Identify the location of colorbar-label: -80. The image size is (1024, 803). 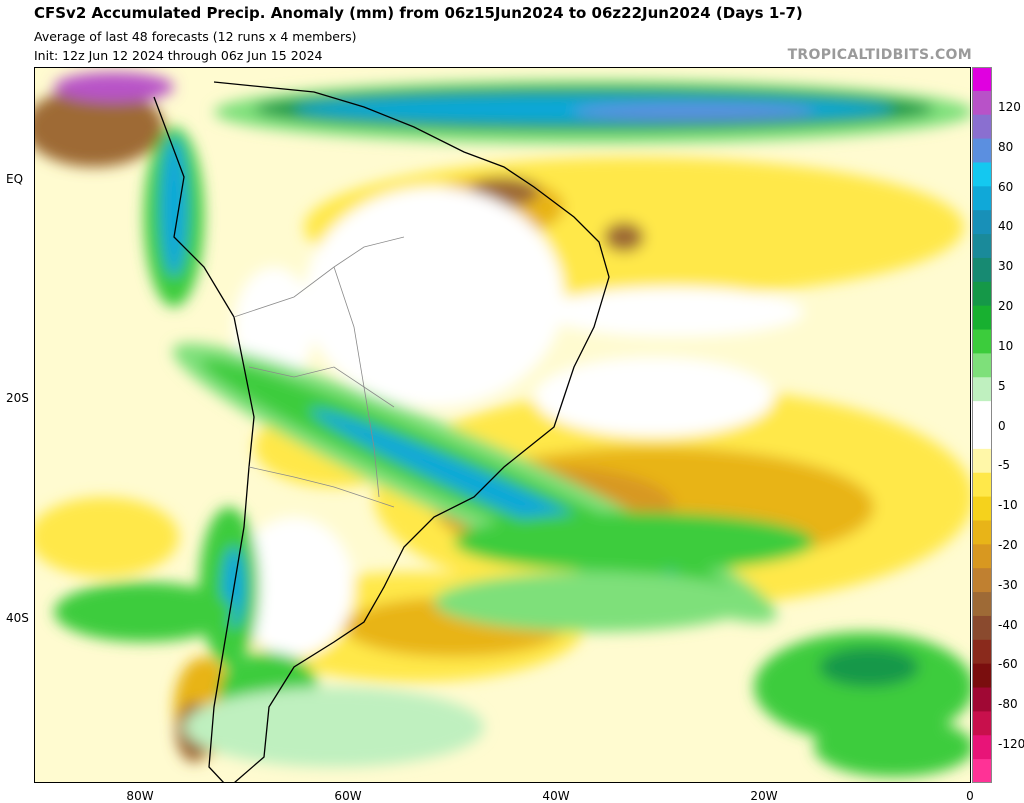
(1008, 704).